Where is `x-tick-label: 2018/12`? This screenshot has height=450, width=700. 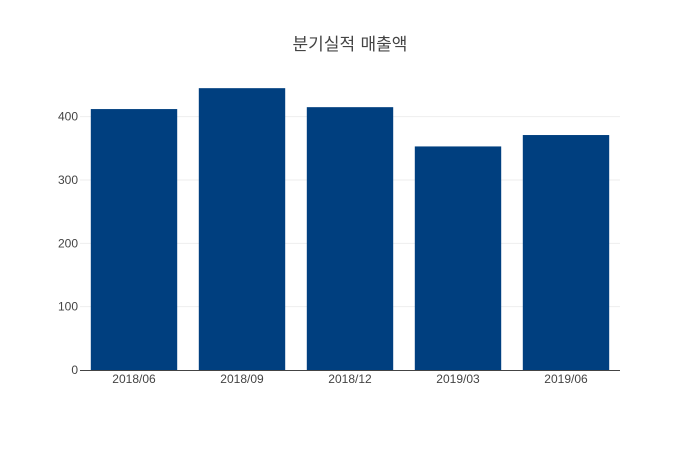 x-tick-label: 2018/12 is located at coordinates (350, 379).